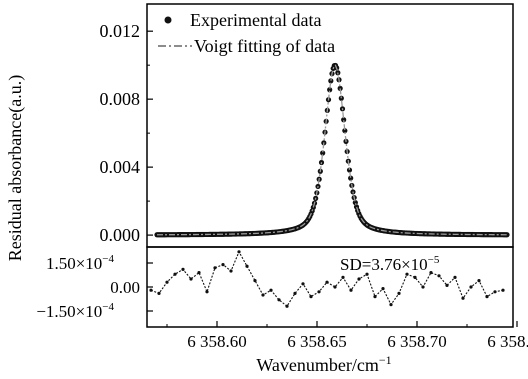 This screenshot has width=528, height=379. What do you see at coordinates (75, 311) in the screenshot?
I see `bottom-y-tick-label: −1.50×10⁻⁴` at bounding box center [75, 311].